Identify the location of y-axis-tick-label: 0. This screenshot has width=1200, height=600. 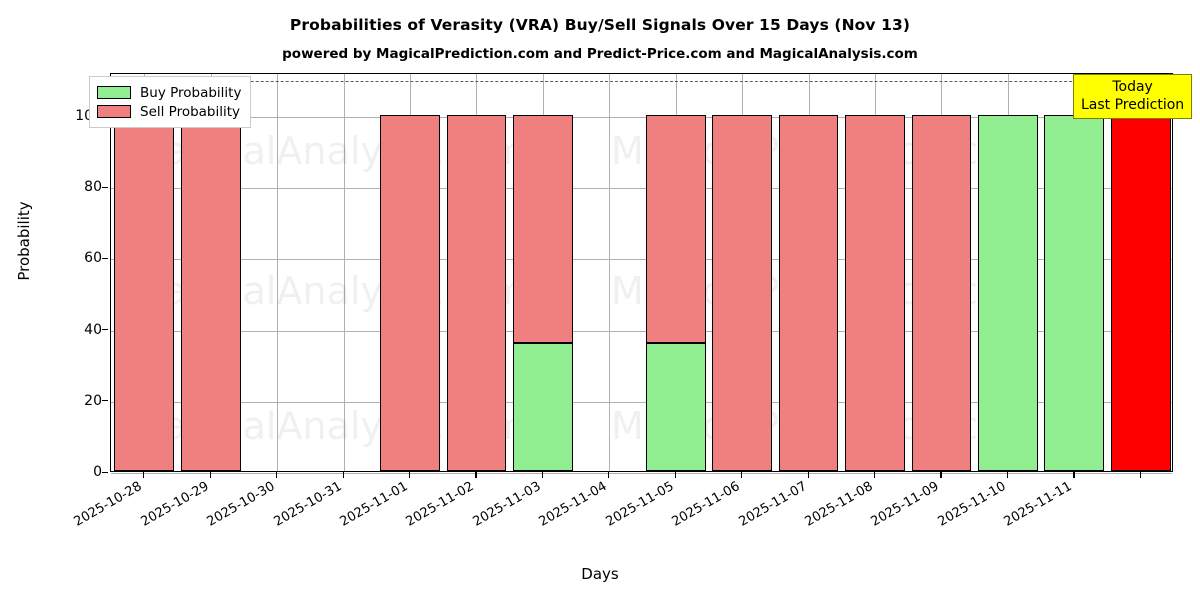
(97, 472).